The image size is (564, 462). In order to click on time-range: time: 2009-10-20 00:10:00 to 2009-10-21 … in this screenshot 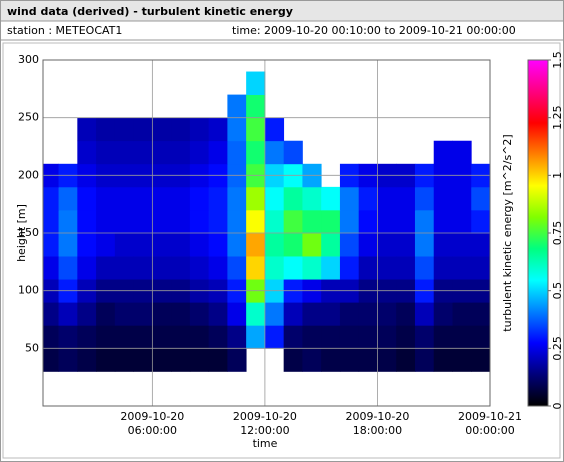, I will do `click(374, 30)`.